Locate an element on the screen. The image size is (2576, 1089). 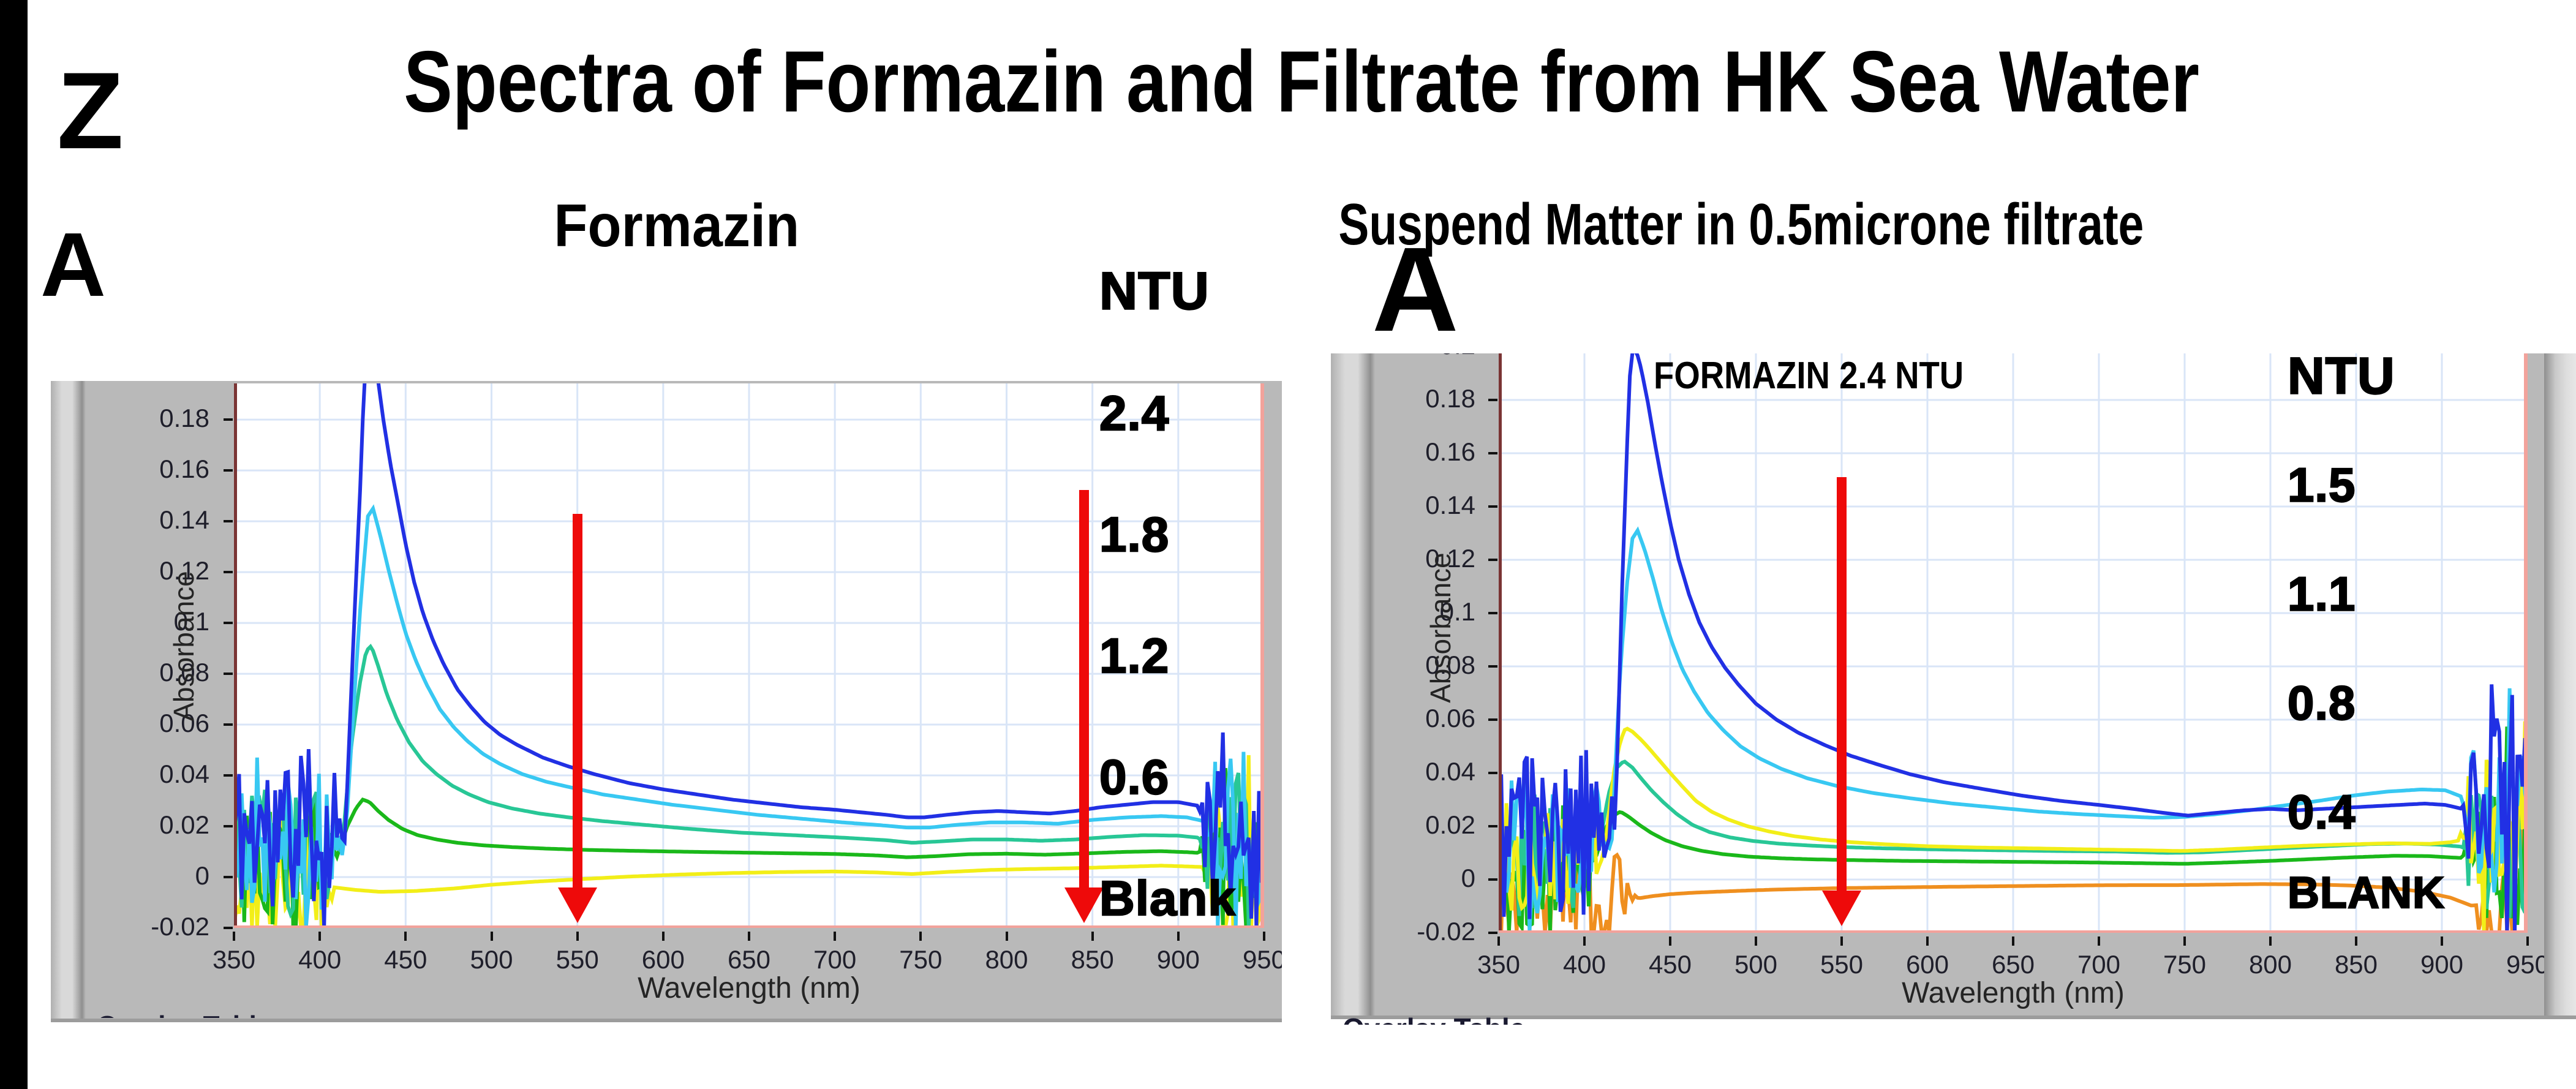
y-tick-label: 0.16 is located at coordinates (1450, 451).